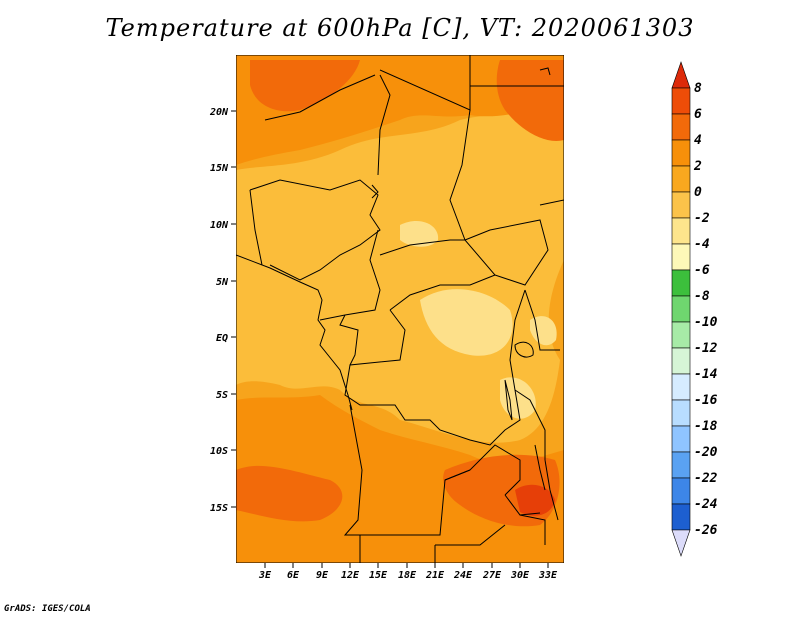  What do you see at coordinates (435, 367) in the screenshot?
I see `border-drc` at bounding box center [435, 367].